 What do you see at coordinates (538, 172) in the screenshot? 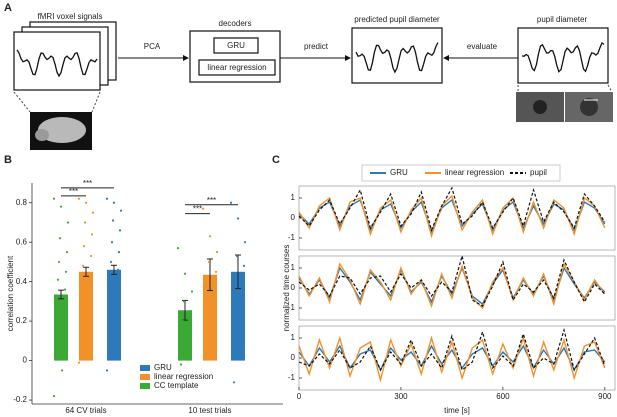
I see `legend-label: pupil` at bounding box center [538, 172].